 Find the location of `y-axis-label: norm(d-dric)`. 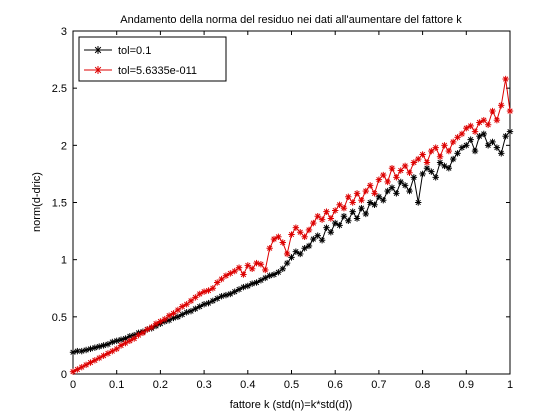

y-axis-label: norm(d-dric) is located at coordinates (37, 202).